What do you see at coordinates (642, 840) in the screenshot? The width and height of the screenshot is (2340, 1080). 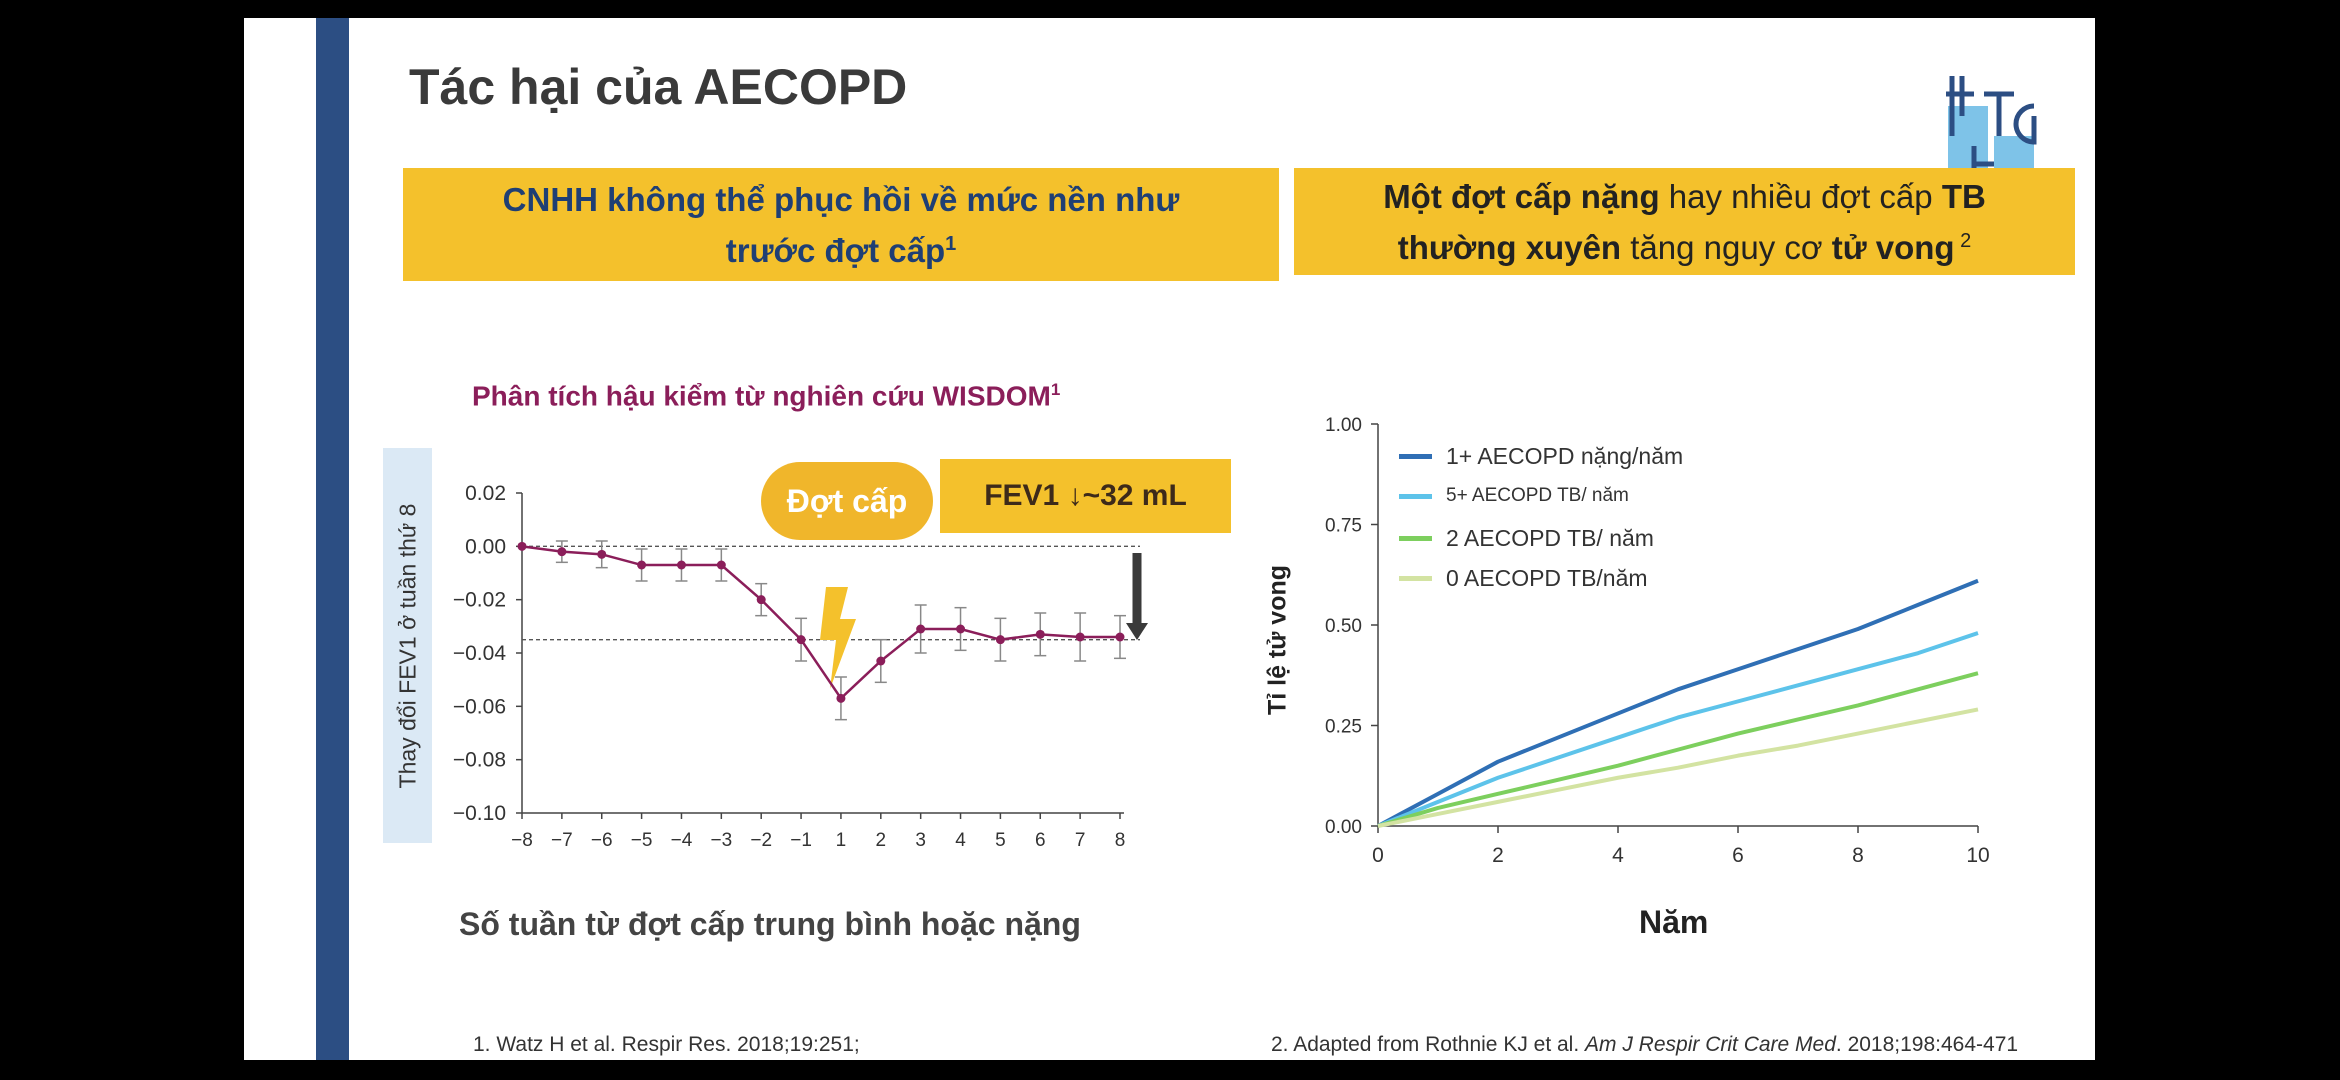 I see `left-x-tick-label: −5` at bounding box center [642, 840].